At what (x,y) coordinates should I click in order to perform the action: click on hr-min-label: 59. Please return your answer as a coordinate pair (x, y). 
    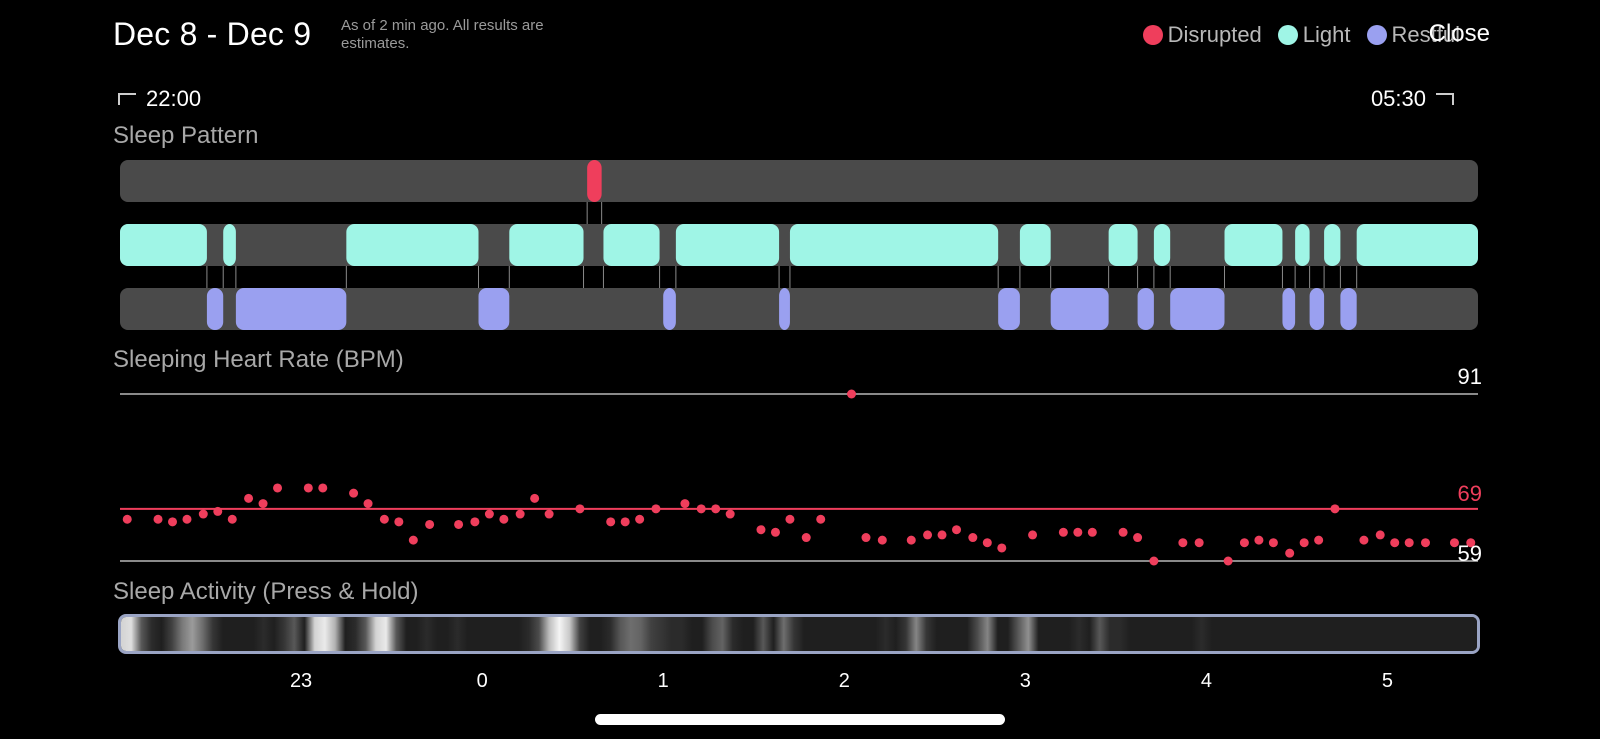
    Looking at the image, I should click on (1469, 553).